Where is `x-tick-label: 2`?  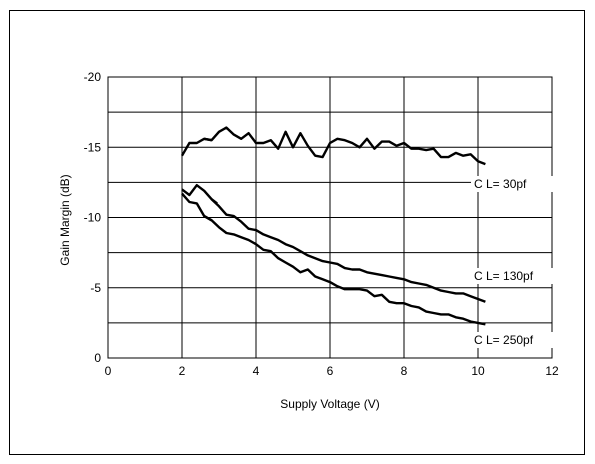
x-tick-label: 2 is located at coordinates (182, 371).